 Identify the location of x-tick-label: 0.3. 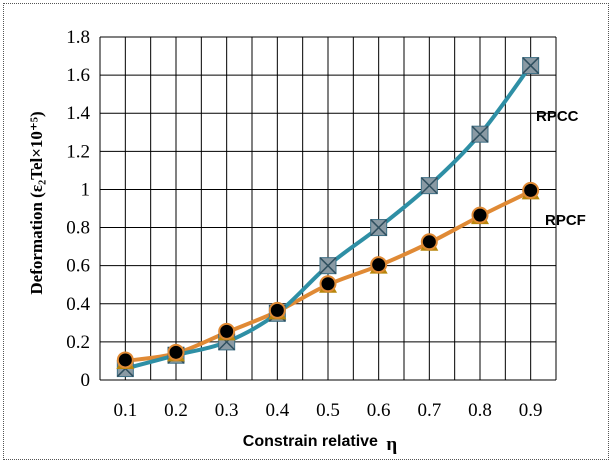
(227, 410).